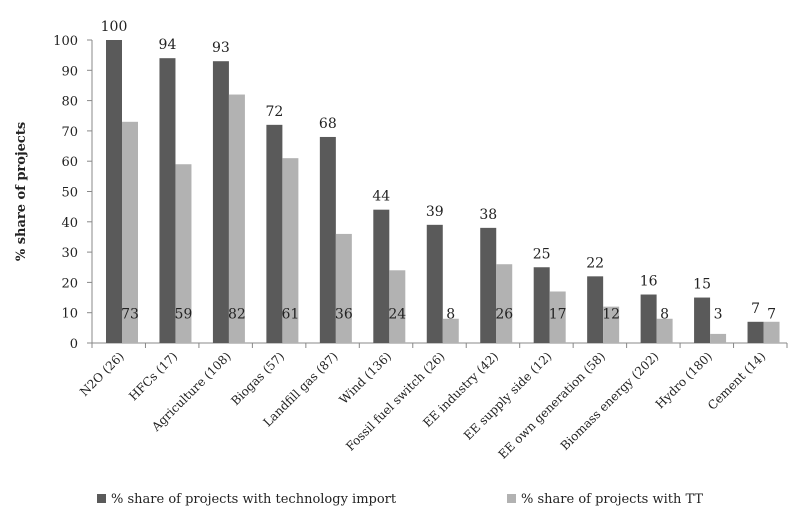 The height and width of the screenshot is (517, 798). Describe the element at coordinates (69, 71) in the screenshot. I see `y-tick-label: 90` at that location.